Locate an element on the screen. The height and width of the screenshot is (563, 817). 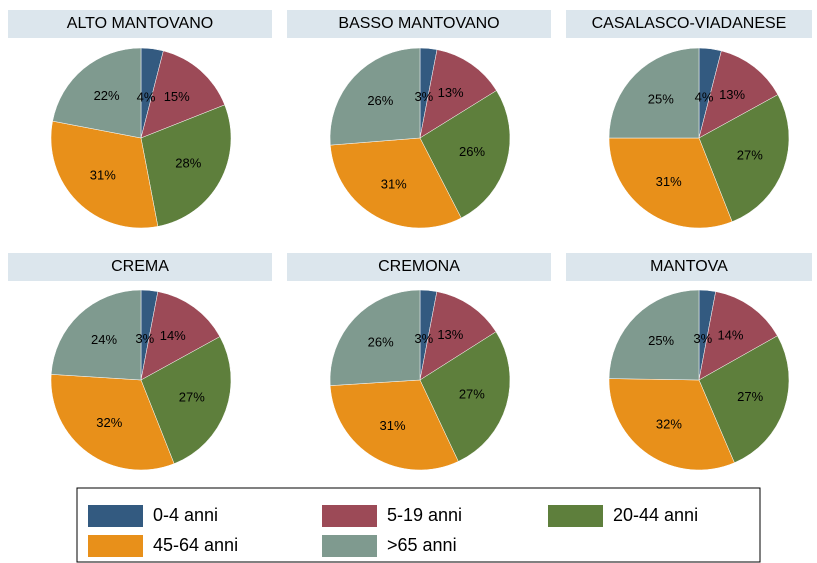
legend-label: >65 anni is located at coordinates (422, 545).